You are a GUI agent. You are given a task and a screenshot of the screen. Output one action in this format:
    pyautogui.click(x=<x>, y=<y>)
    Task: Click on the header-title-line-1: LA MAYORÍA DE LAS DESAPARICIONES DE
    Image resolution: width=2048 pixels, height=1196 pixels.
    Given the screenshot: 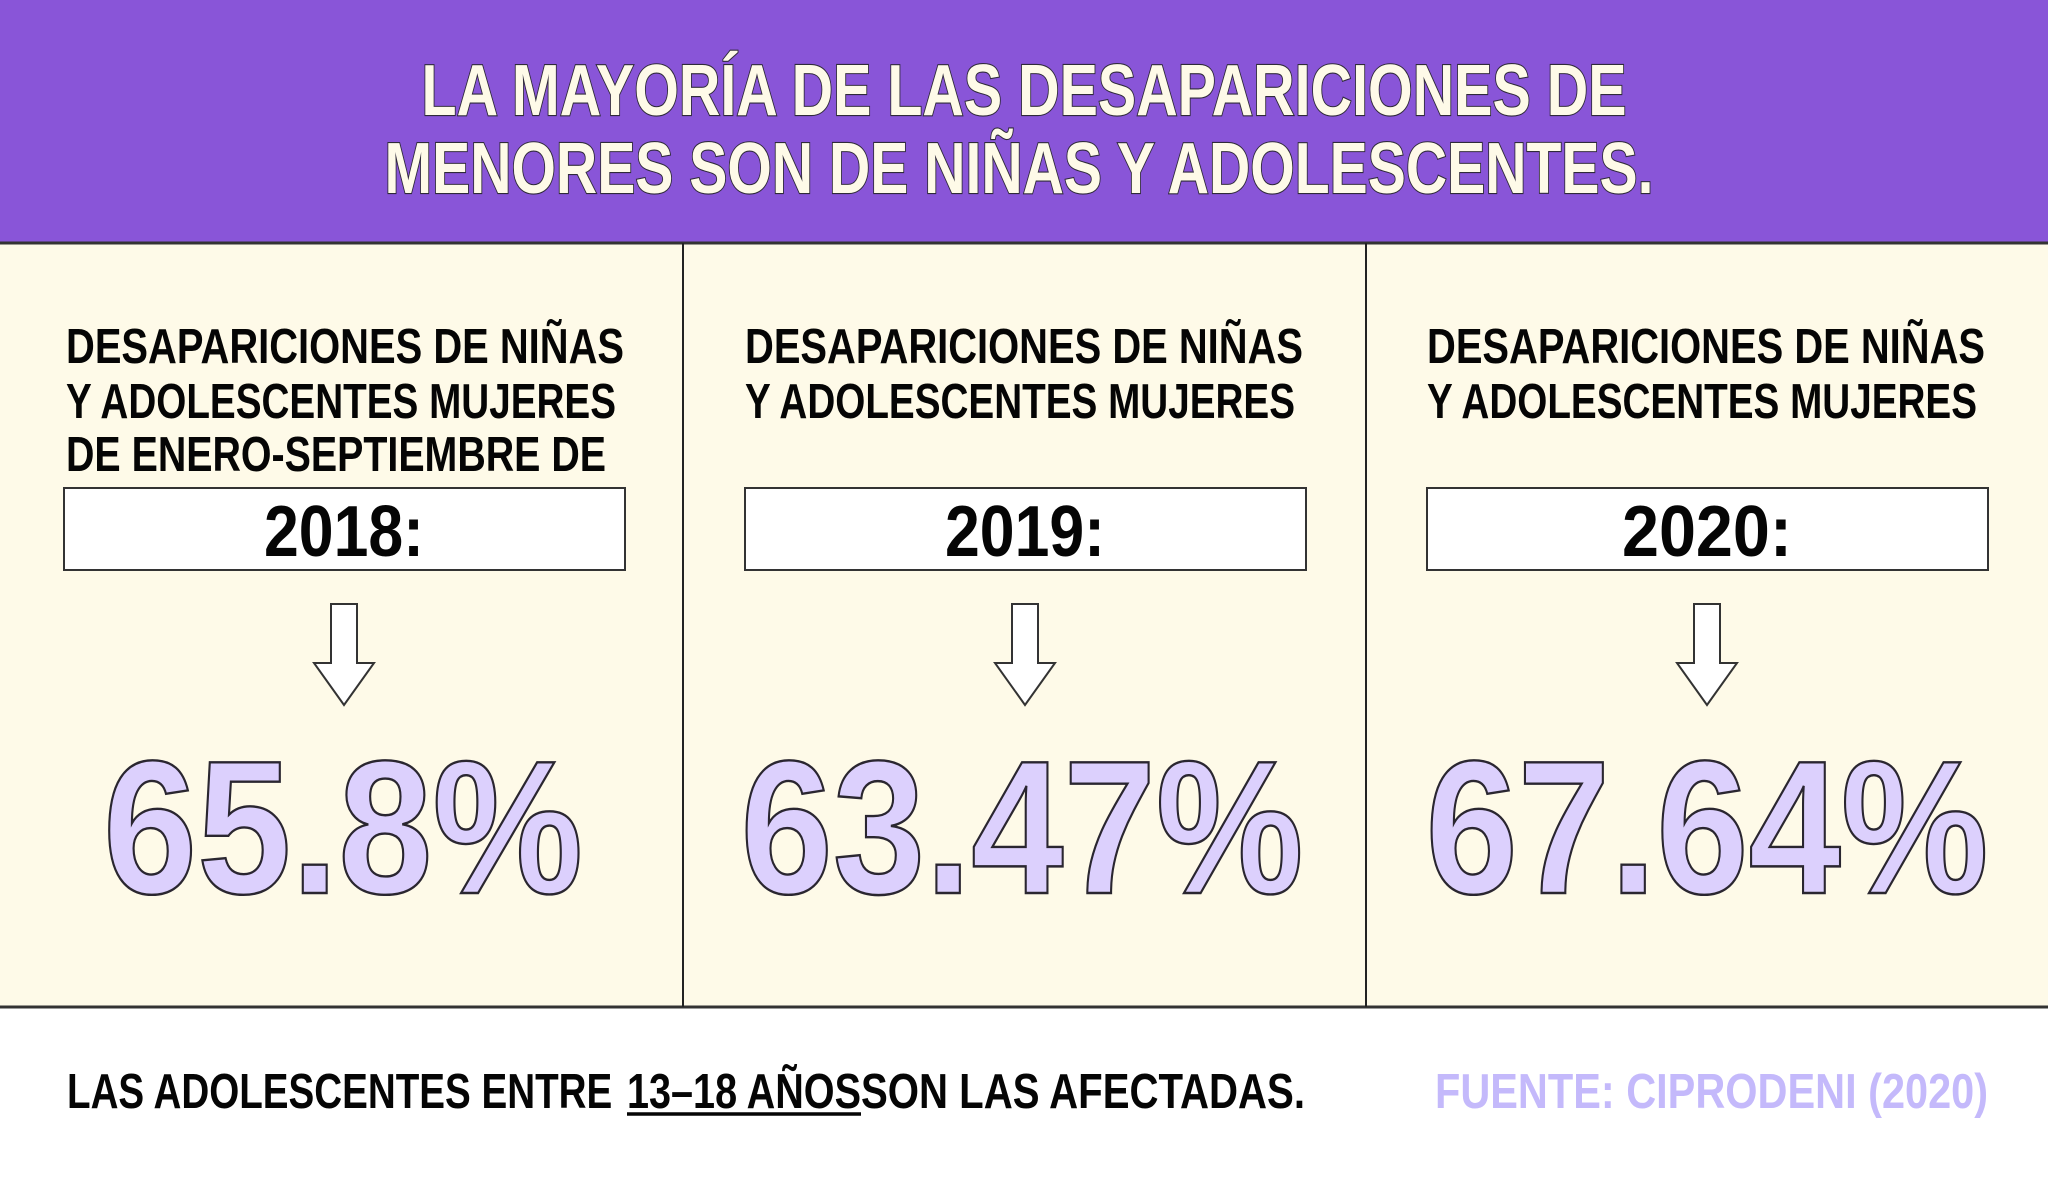 What is the action you would take?
    pyautogui.click(x=1024, y=91)
    